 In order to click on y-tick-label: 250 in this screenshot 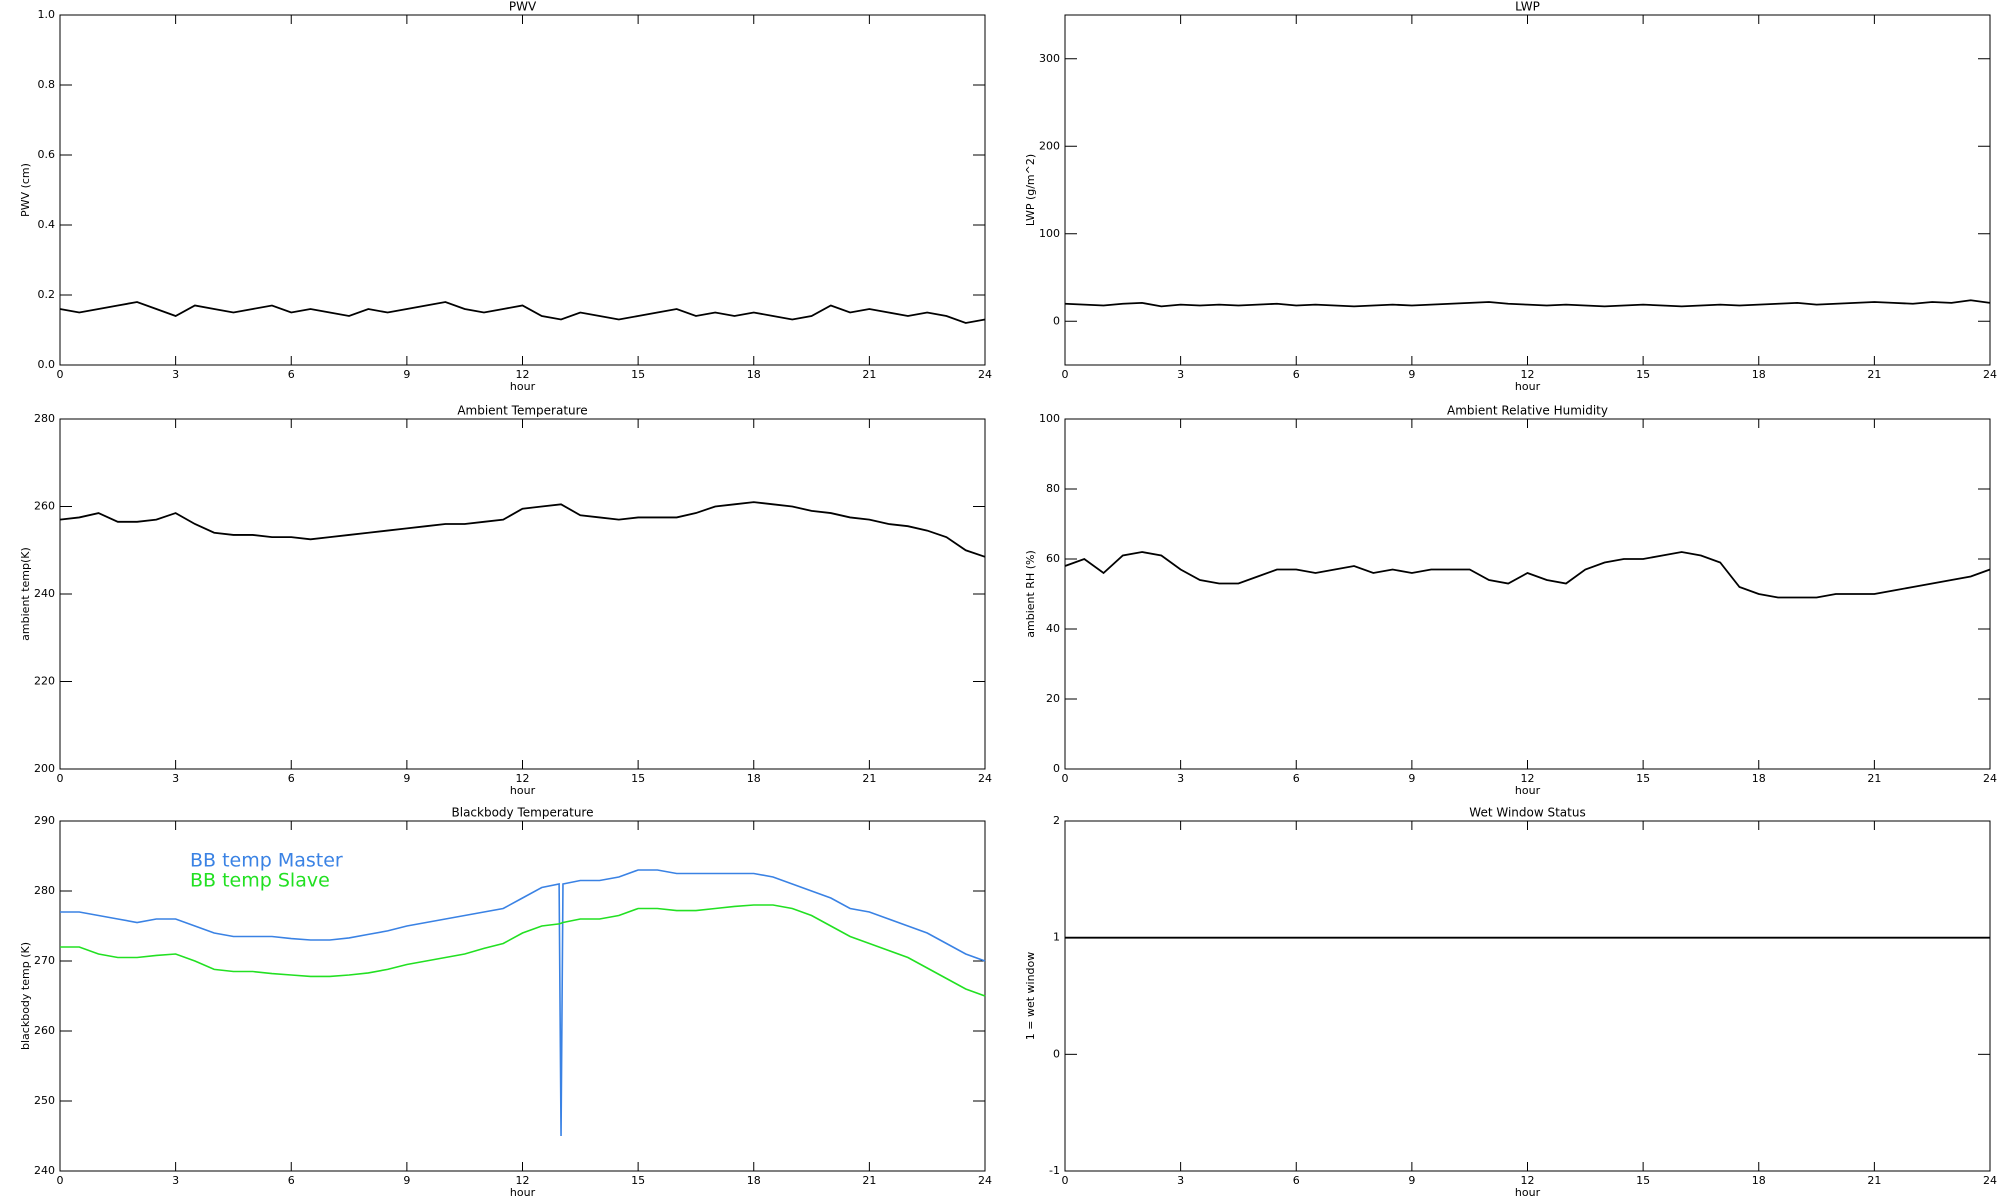, I will do `click(44, 1100)`.